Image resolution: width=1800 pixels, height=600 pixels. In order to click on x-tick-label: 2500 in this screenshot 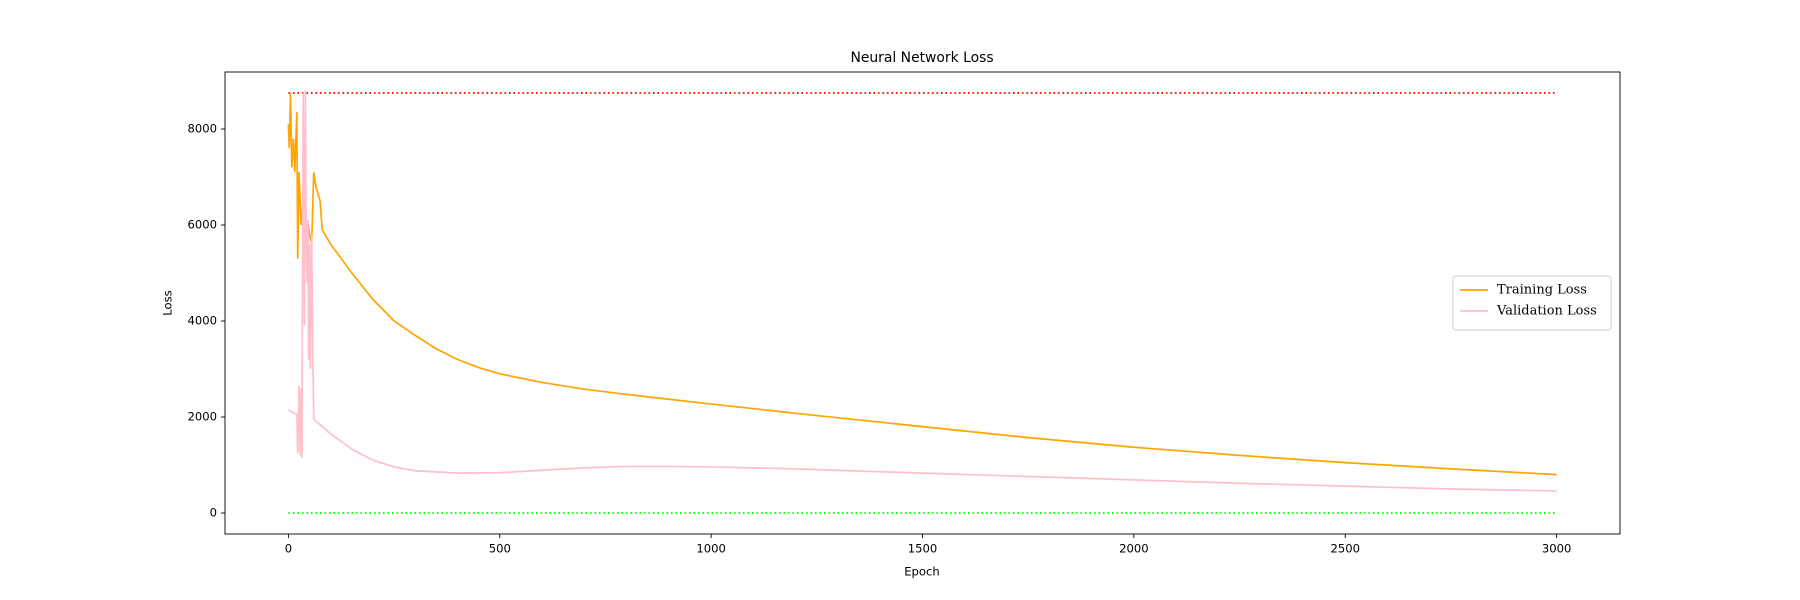, I will do `click(1345, 549)`.